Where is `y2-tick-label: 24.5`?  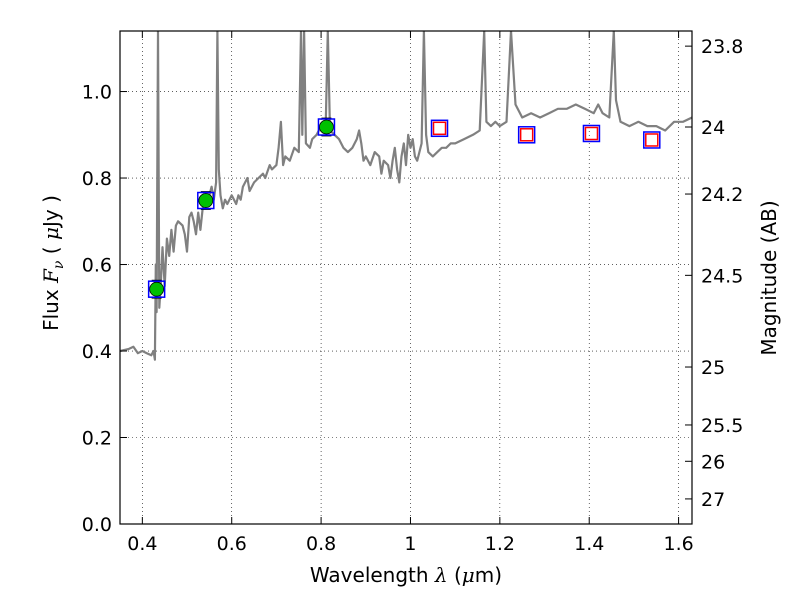 y2-tick-label: 24.5 is located at coordinates (722, 276).